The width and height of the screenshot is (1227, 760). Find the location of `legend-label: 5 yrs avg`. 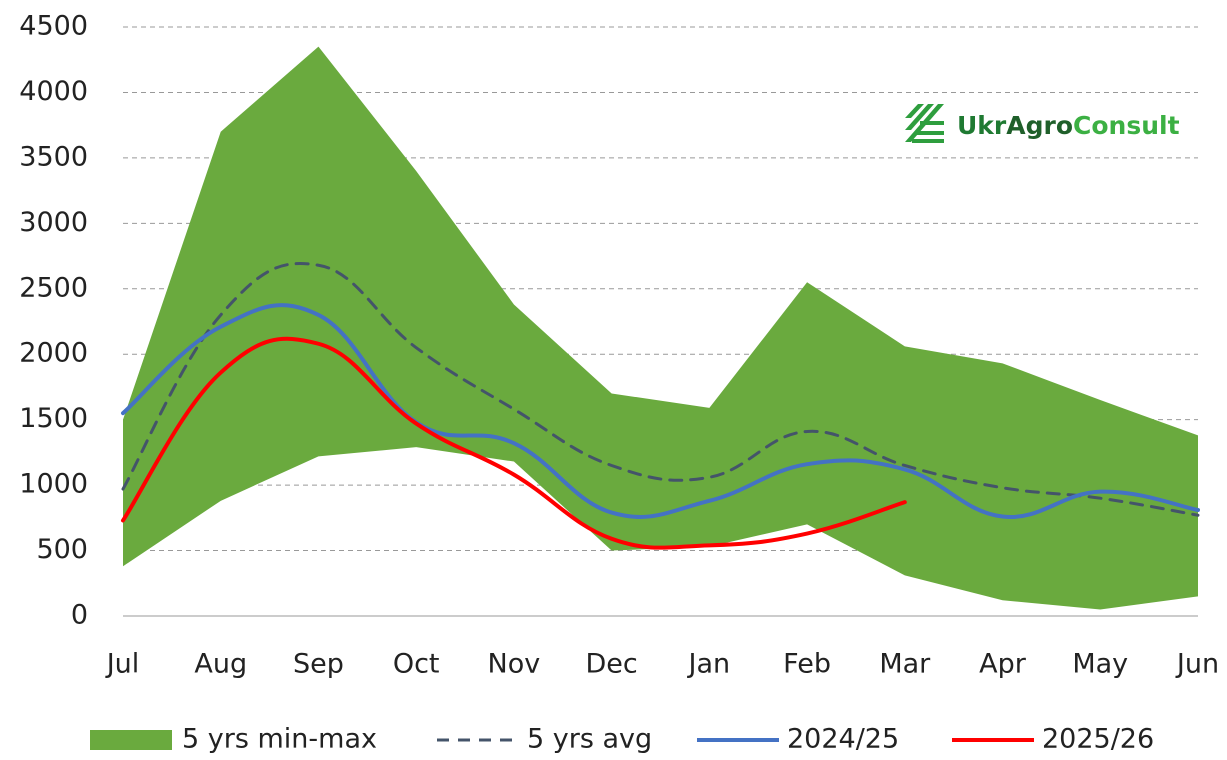

legend-label: 5 yrs avg is located at coordinates (589, 739).